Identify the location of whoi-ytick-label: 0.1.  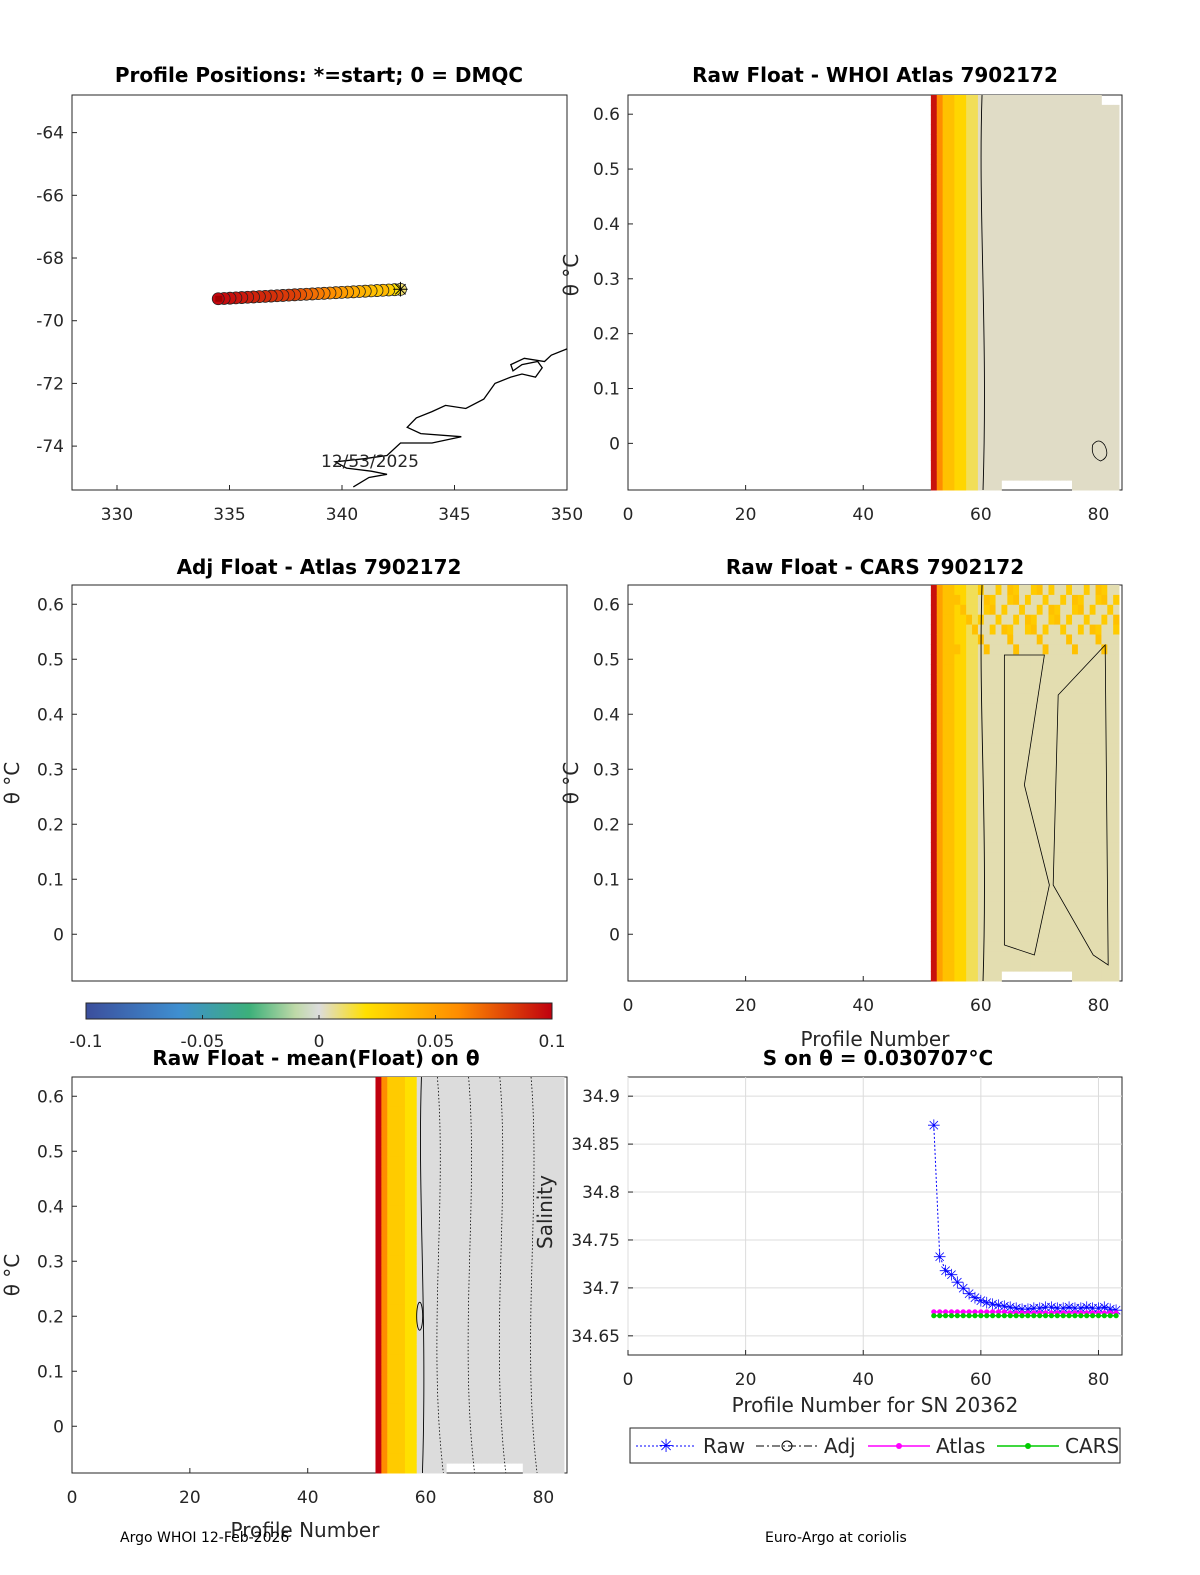
(606, 390).